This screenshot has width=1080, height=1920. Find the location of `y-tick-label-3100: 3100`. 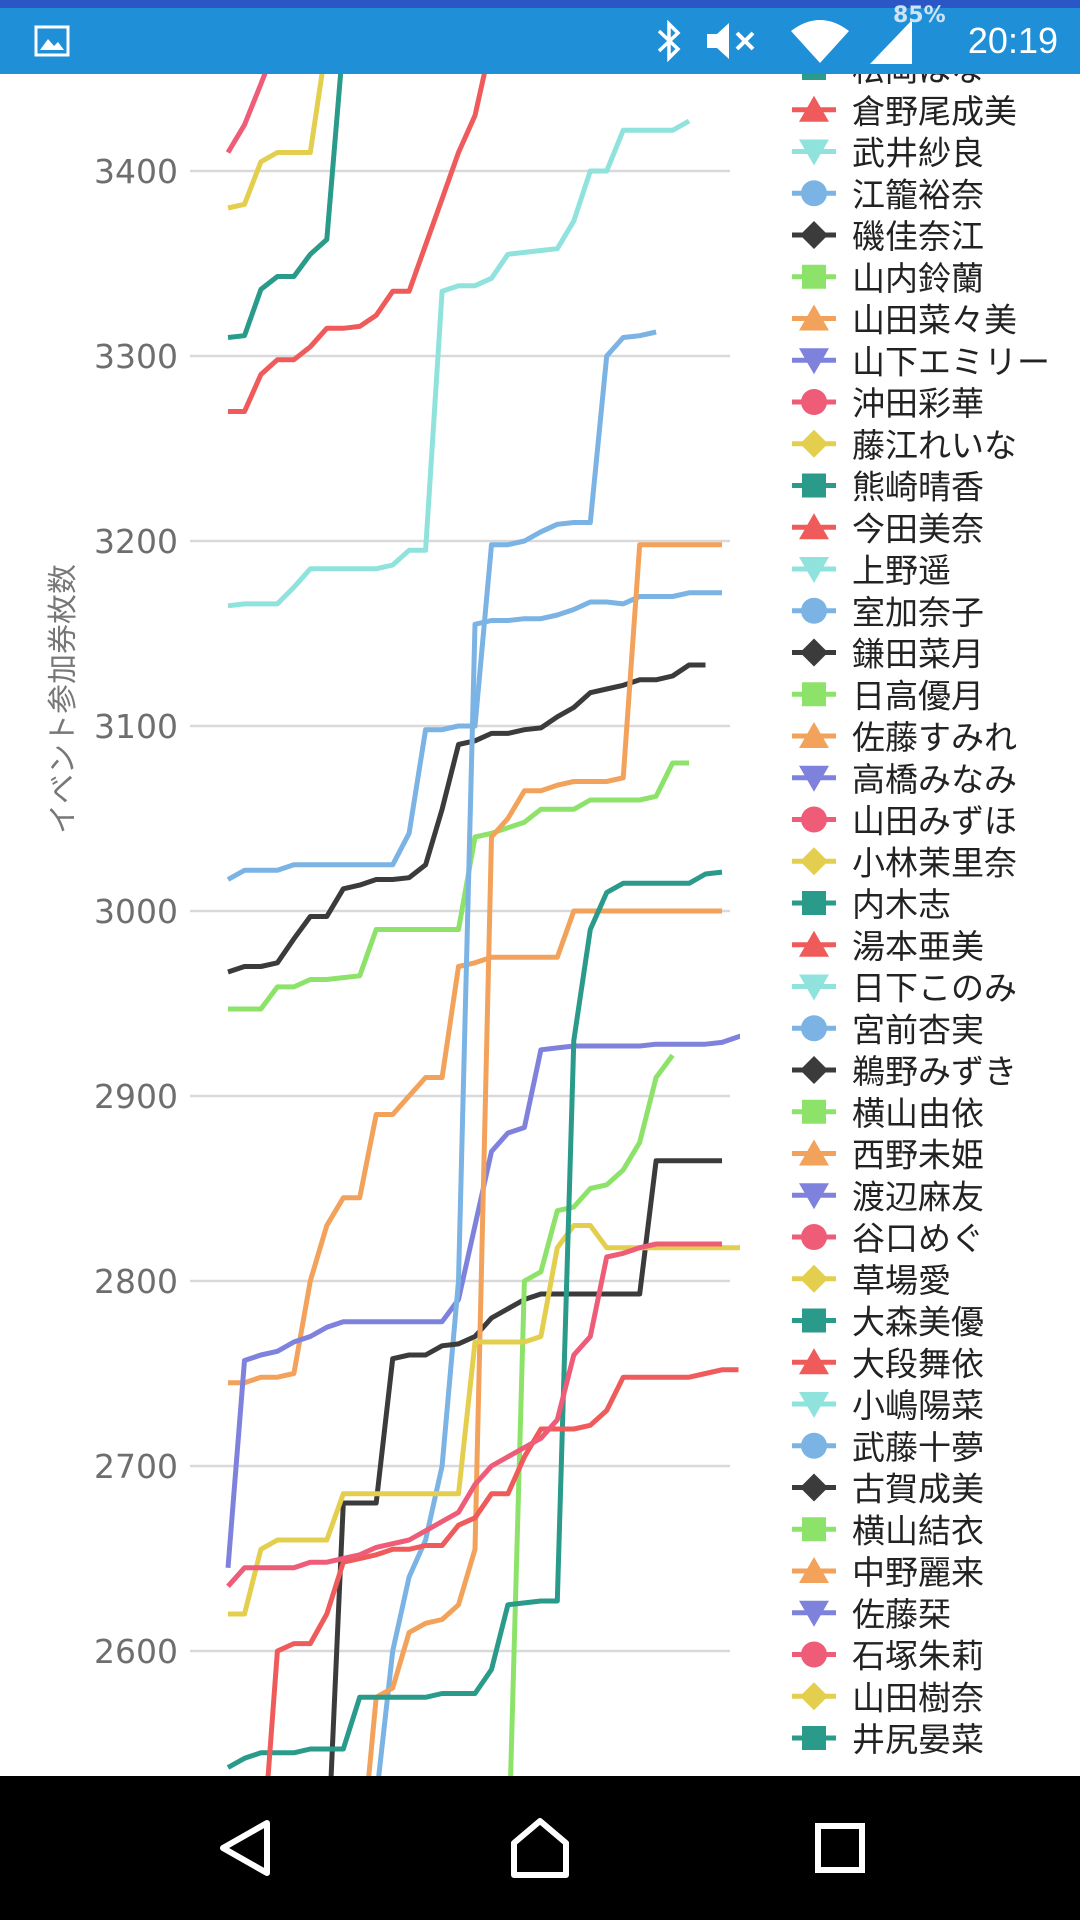

y-tick-label-3100: 3100 is located at coordinates (136, 726).